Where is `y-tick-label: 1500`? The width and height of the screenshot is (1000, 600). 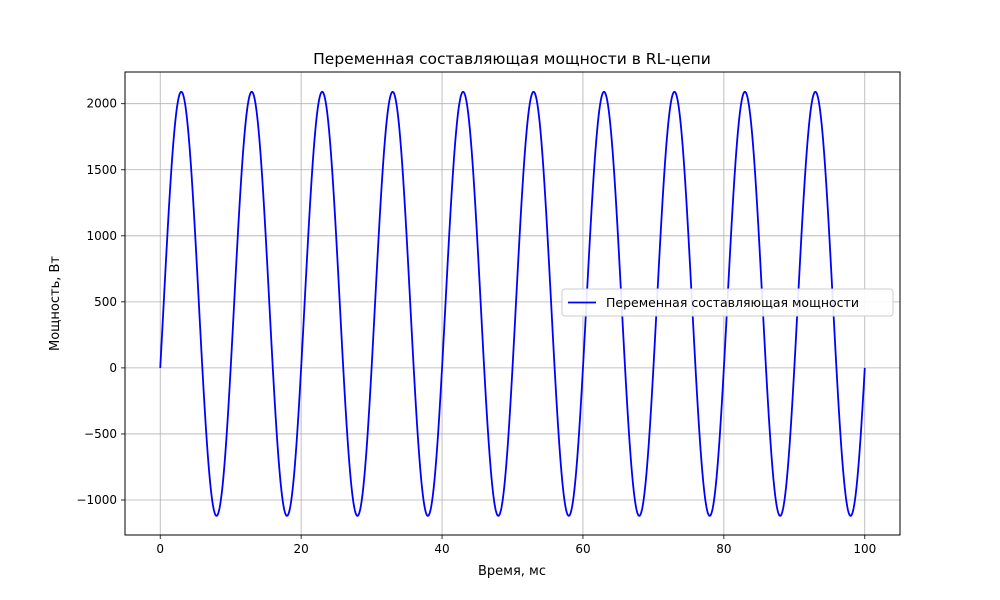
y-tick-label: 1500 is located at coordinates (101, 170).